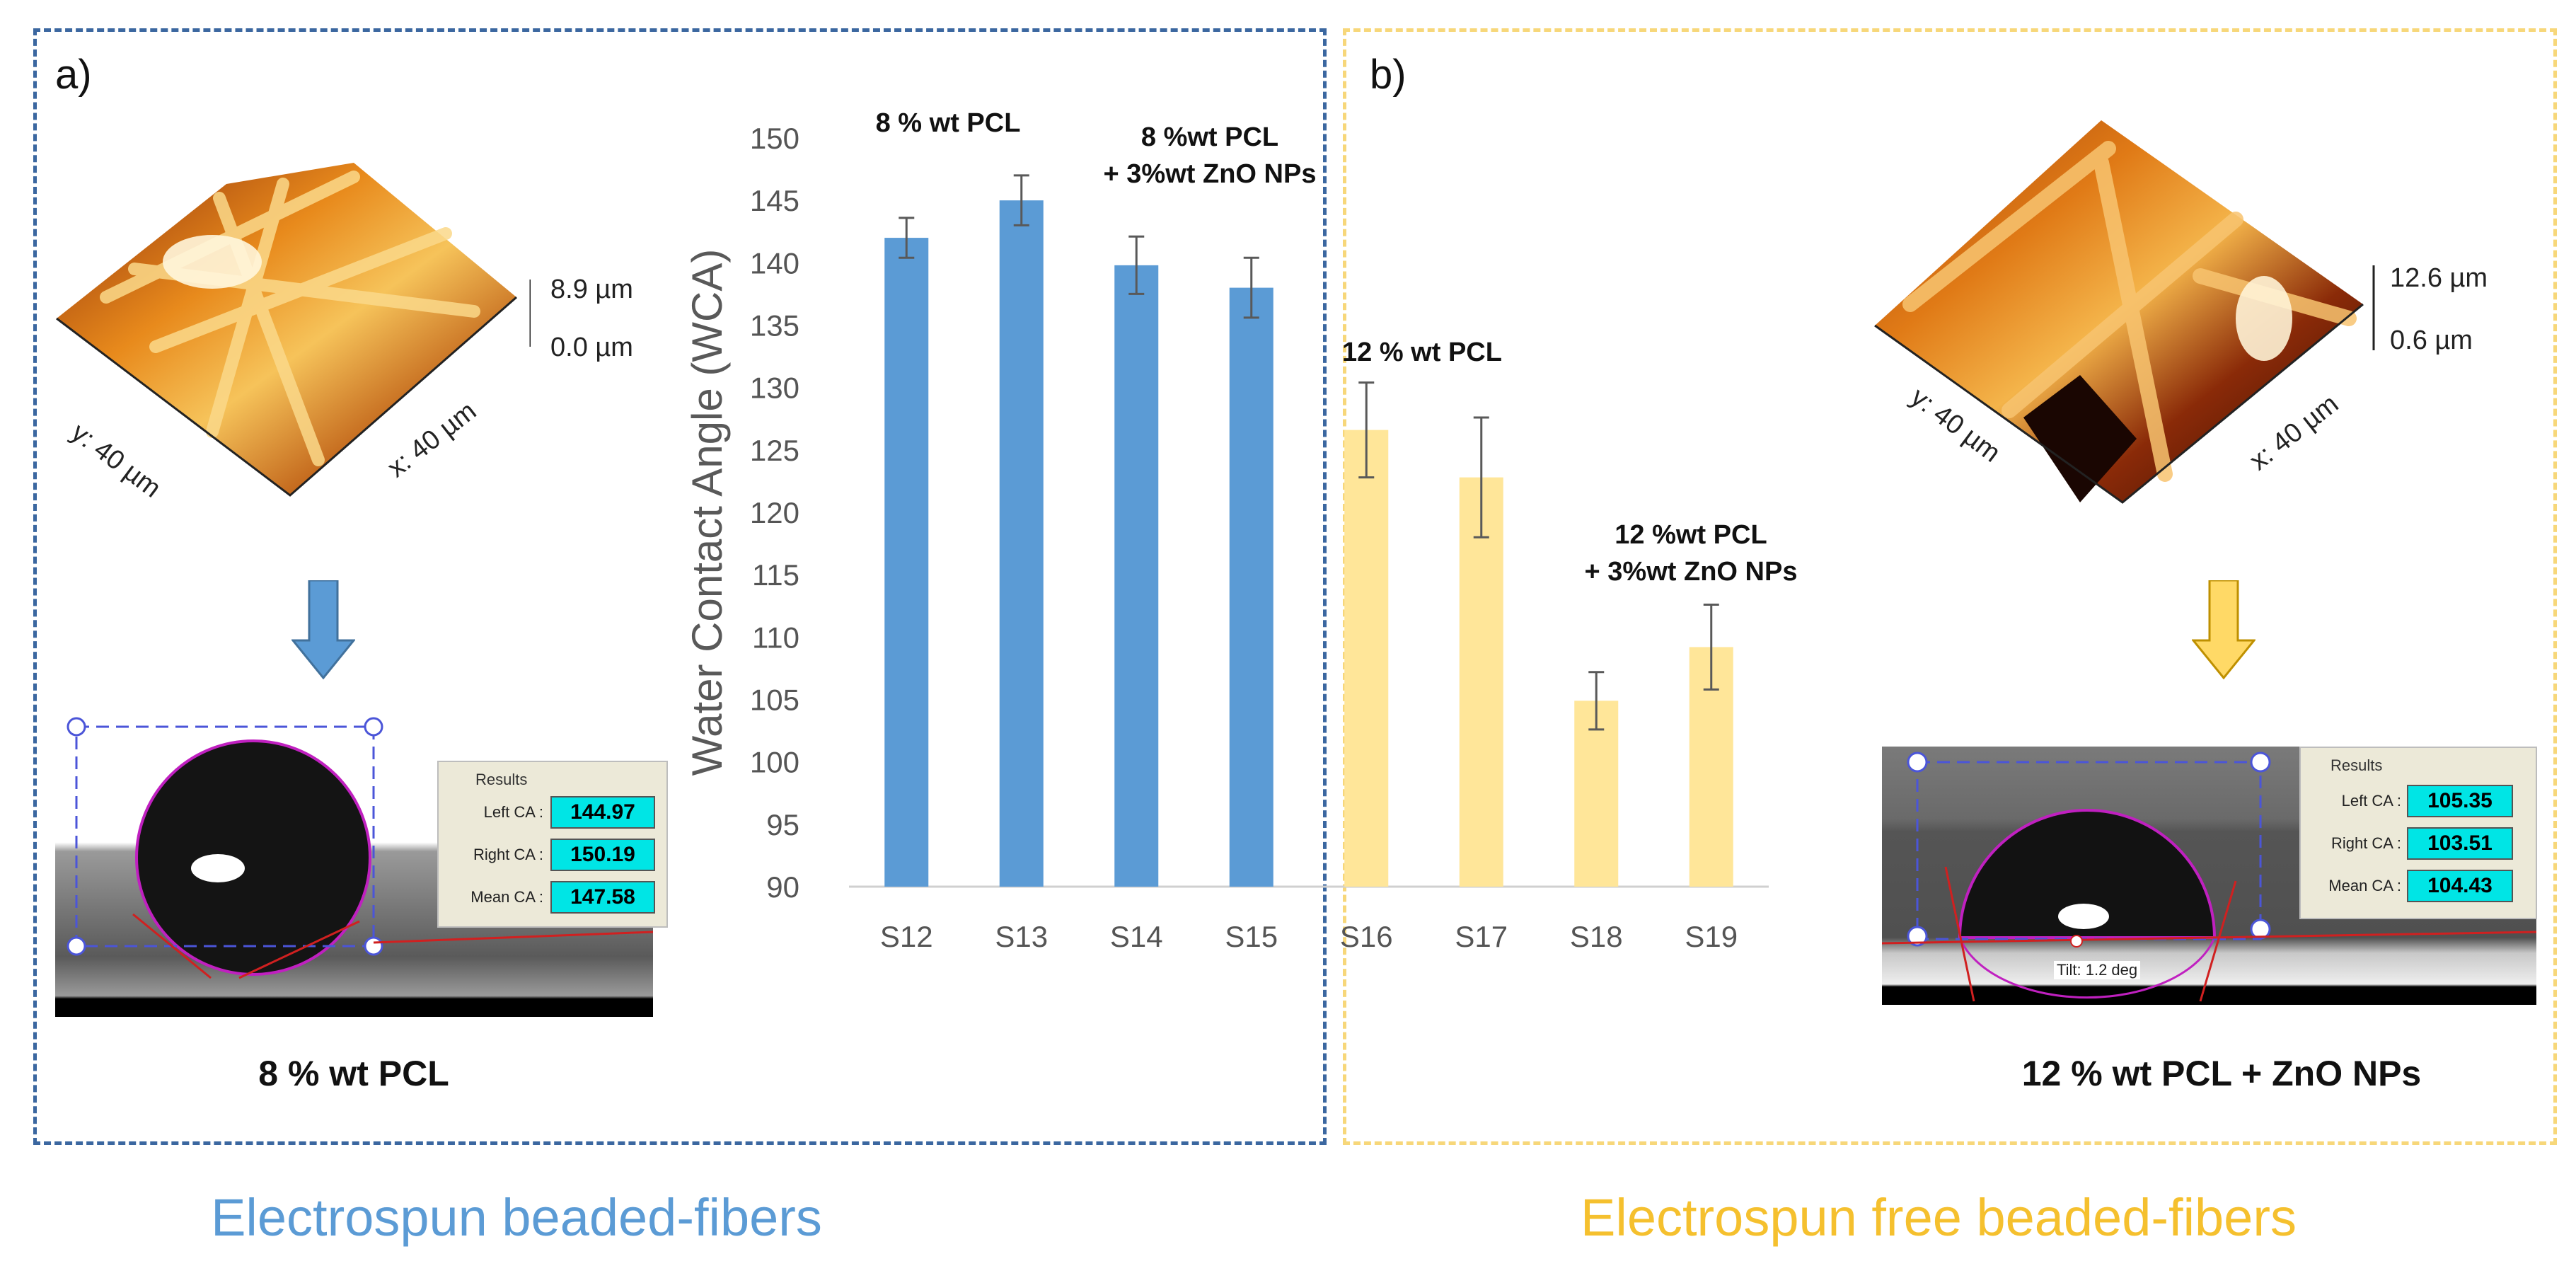 This screenshot has width=2576, height=1261. I want to click on x-tick-s15: S15, so click(1251, 937).